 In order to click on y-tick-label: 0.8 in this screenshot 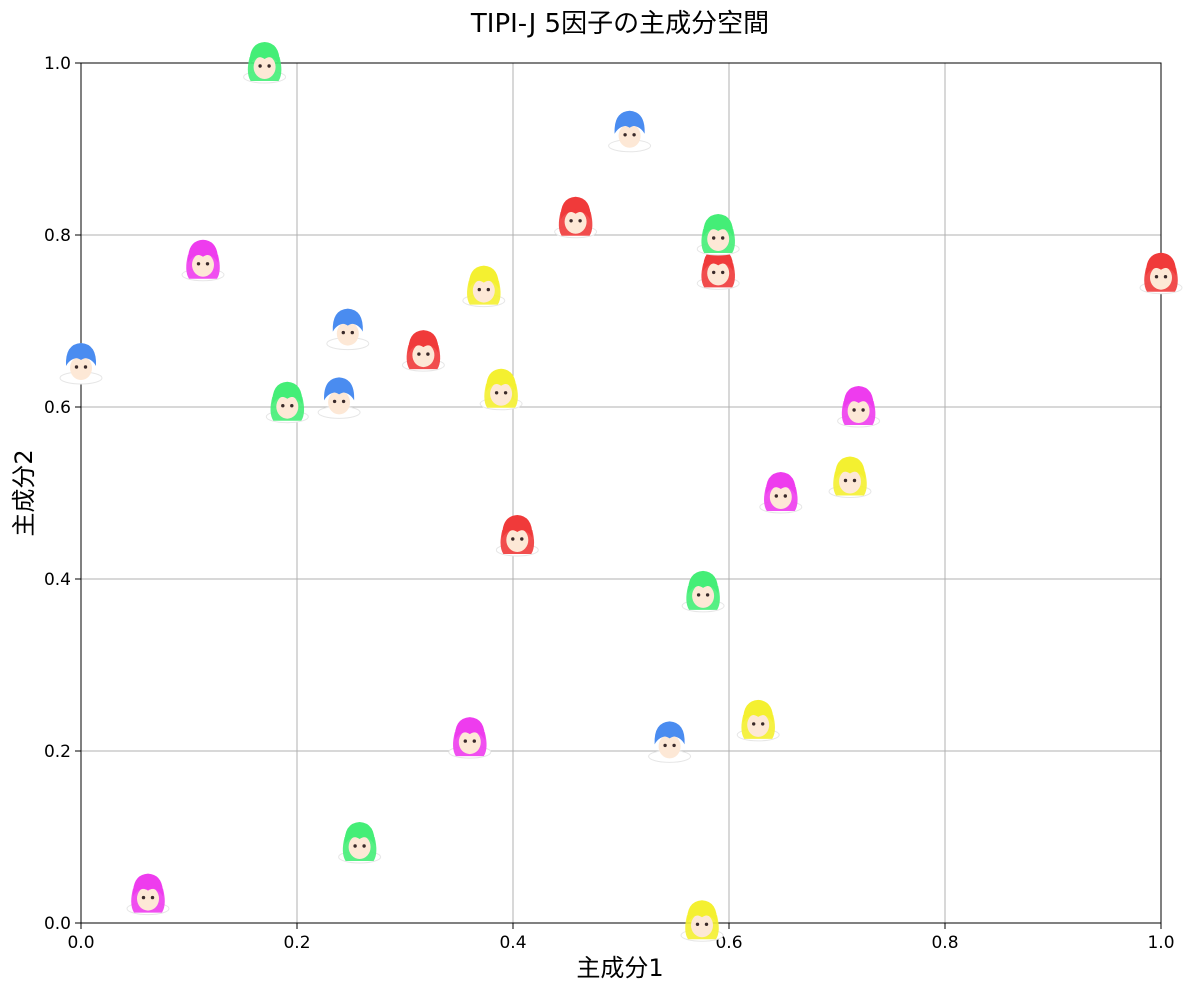, I will do `click(57, 236)`.